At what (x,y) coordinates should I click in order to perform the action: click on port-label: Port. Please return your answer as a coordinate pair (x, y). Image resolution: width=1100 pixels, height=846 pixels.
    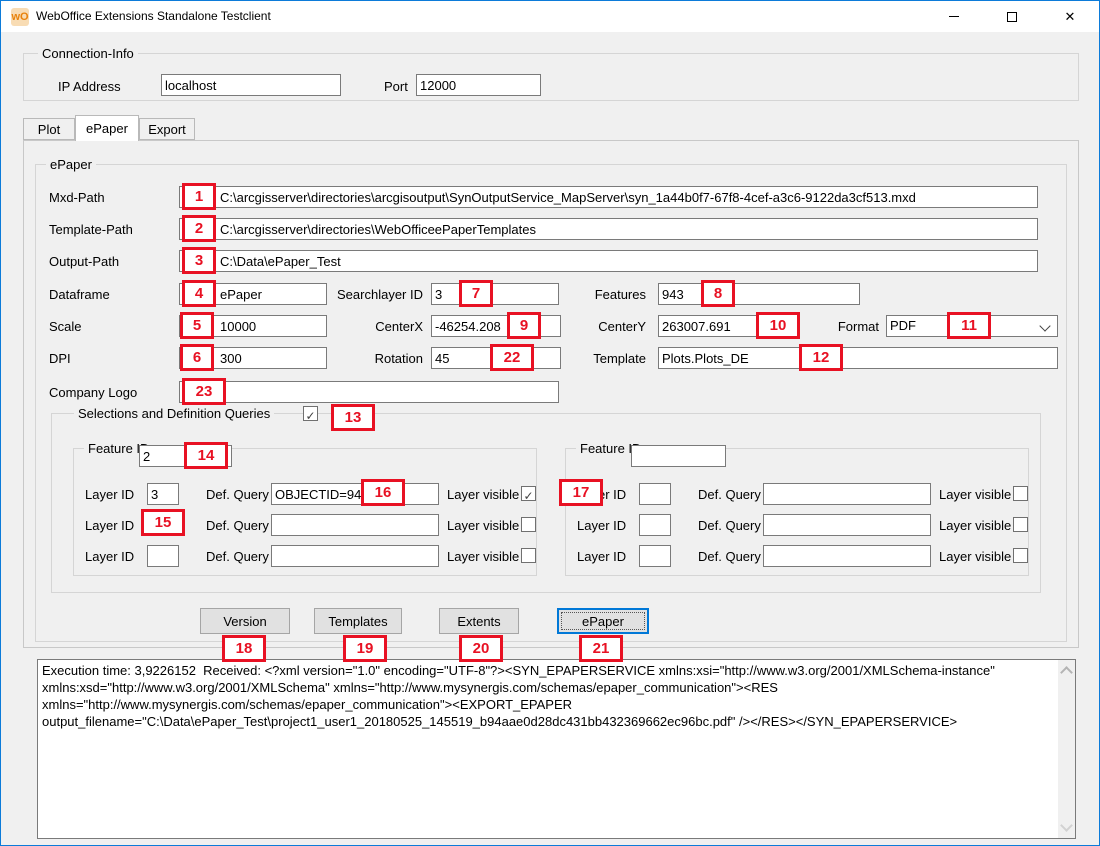
    Looking at the image, I should click on (396, 86).